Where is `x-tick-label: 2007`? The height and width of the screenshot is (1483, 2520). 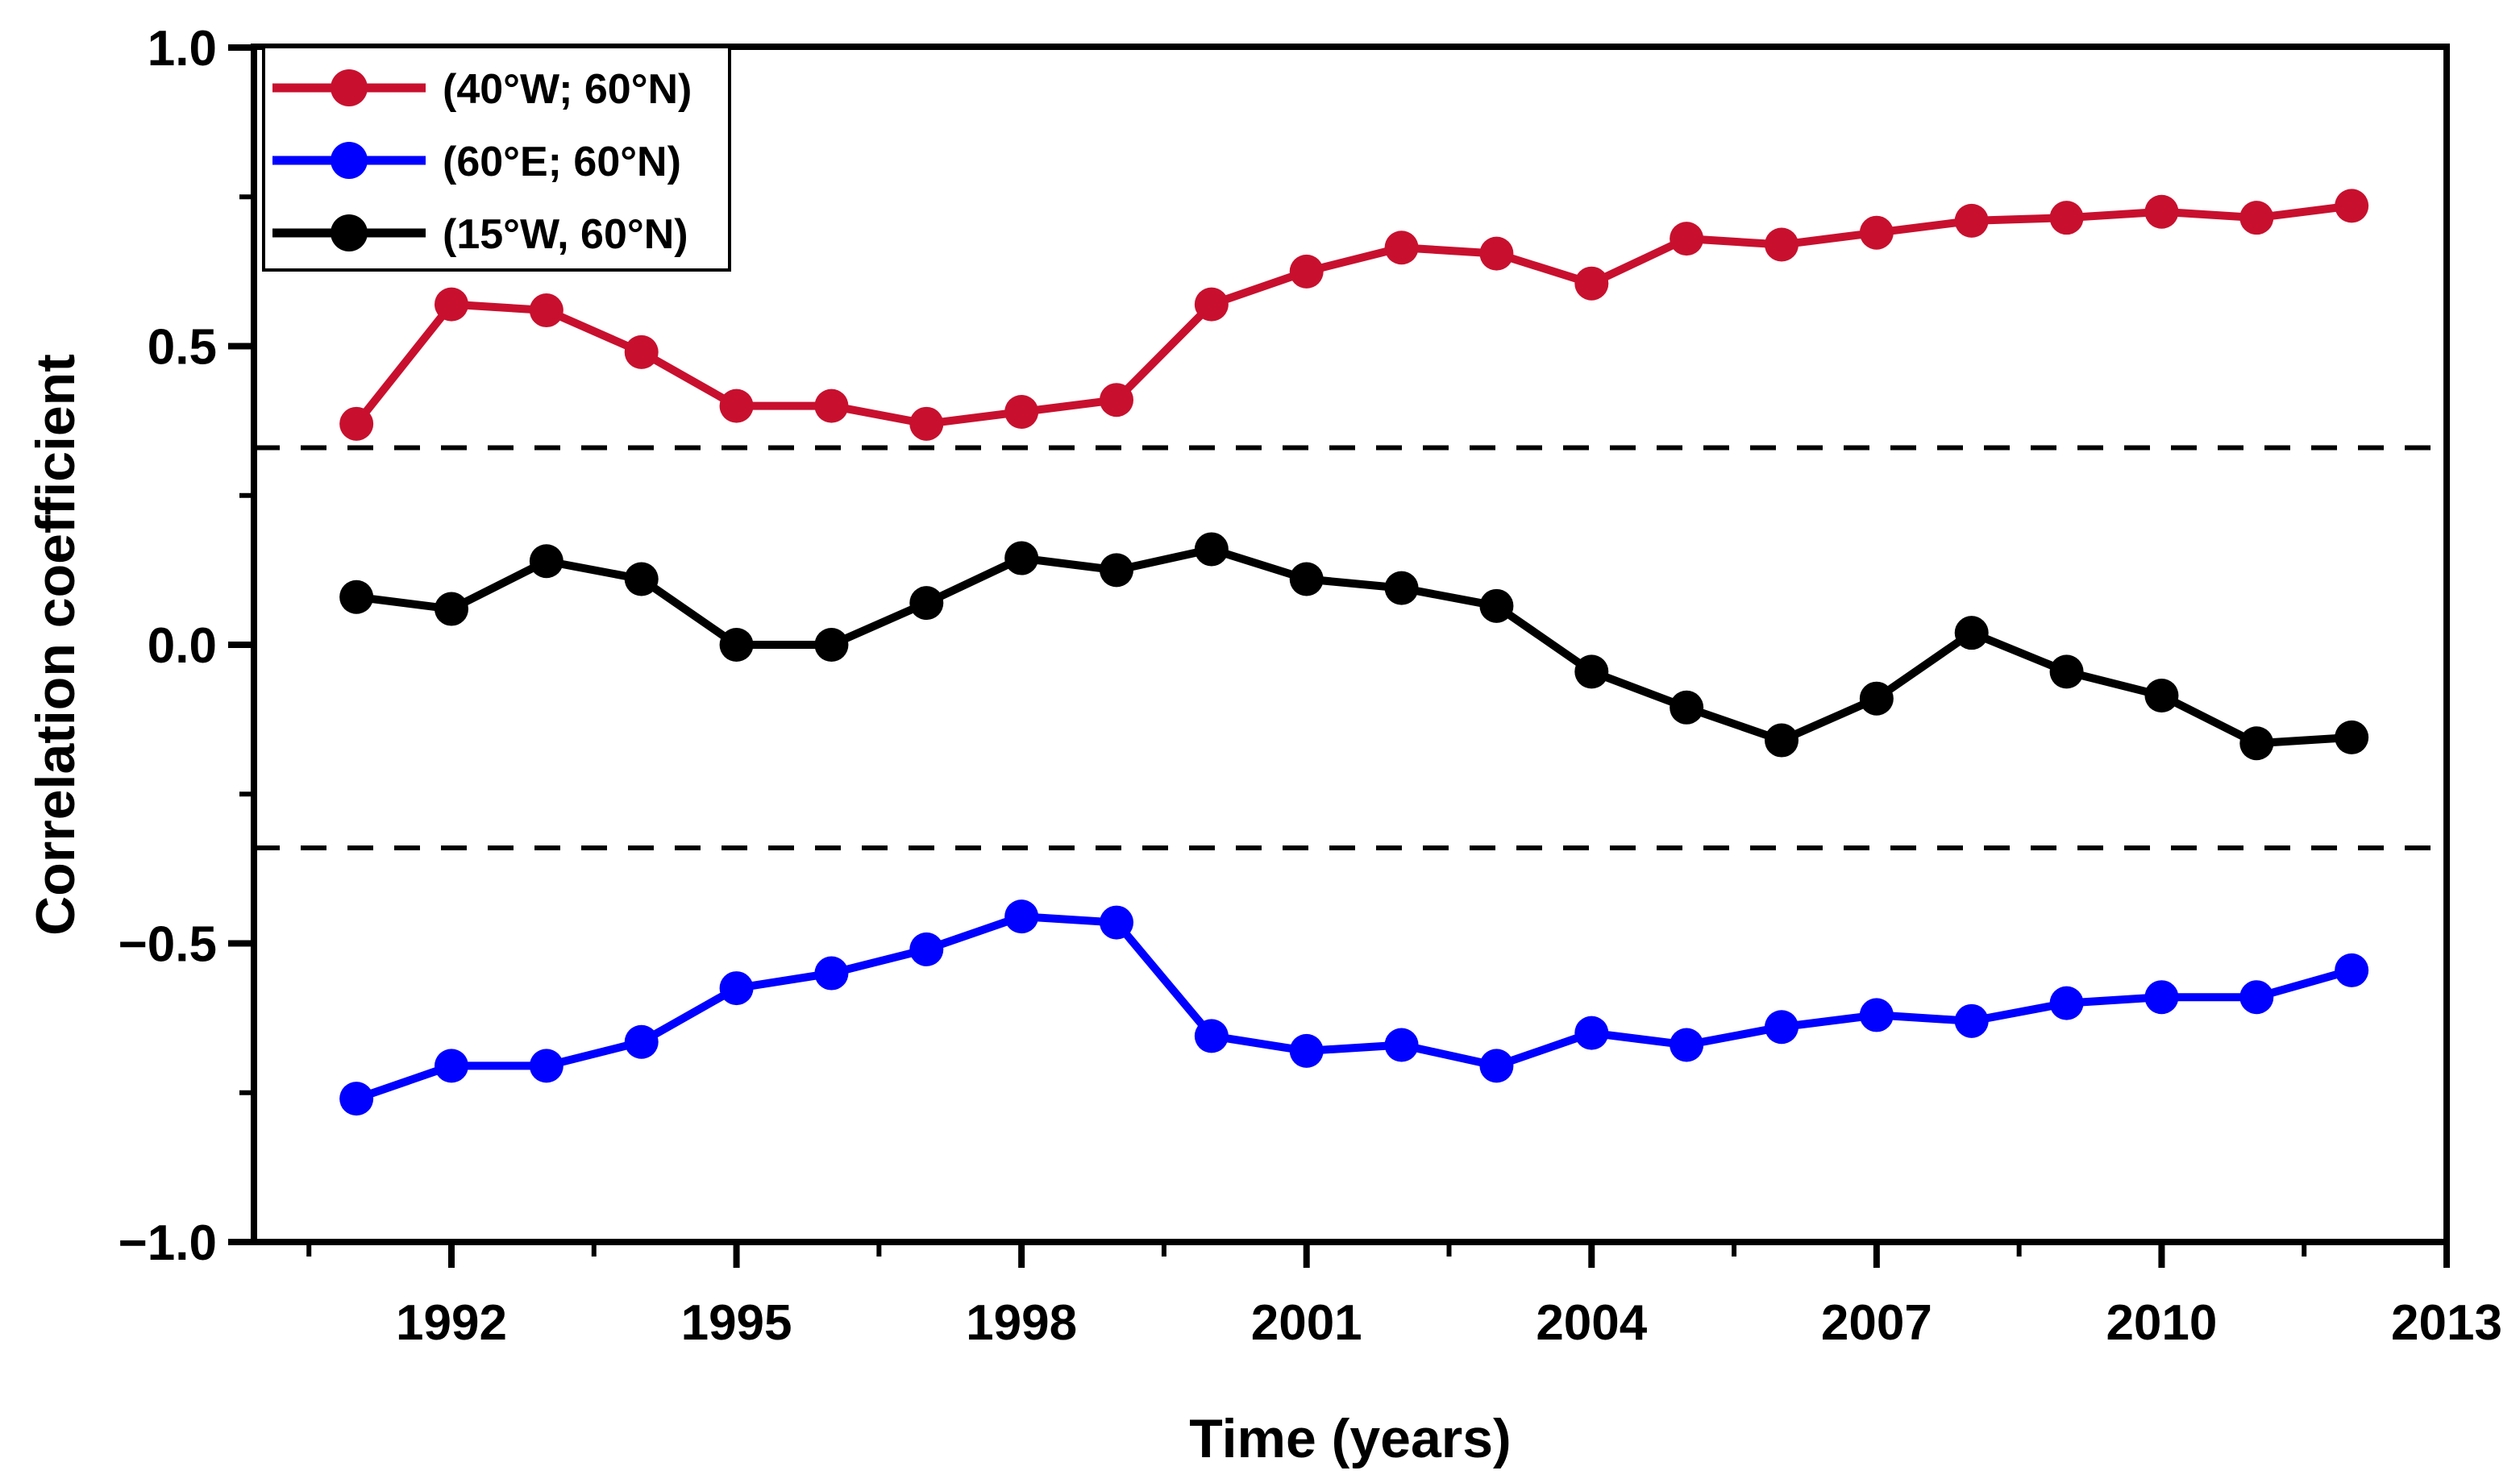 x-tick-label: 2007 is located at coordinates (1876, 1323).